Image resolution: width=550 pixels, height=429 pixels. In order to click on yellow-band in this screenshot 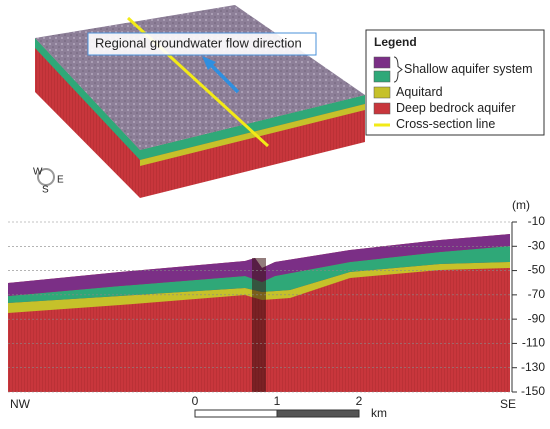, I will do `click(252, 135)`.